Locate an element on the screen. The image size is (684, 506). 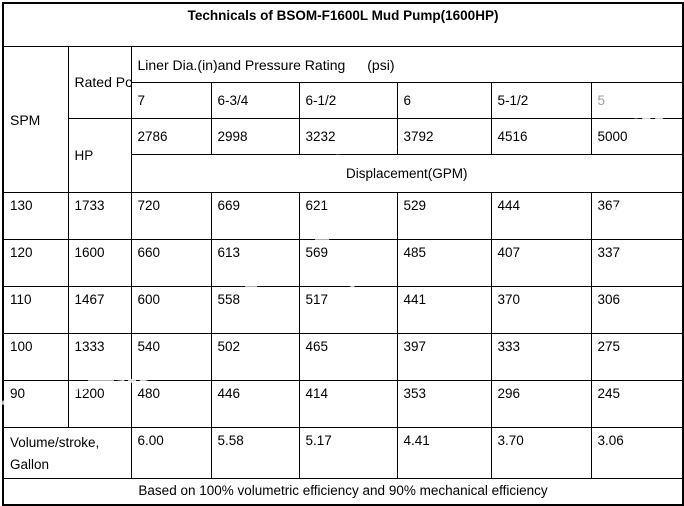
table-row: 90 1200 480 446 414 353 296 245 is located at coordinates (343, 404).